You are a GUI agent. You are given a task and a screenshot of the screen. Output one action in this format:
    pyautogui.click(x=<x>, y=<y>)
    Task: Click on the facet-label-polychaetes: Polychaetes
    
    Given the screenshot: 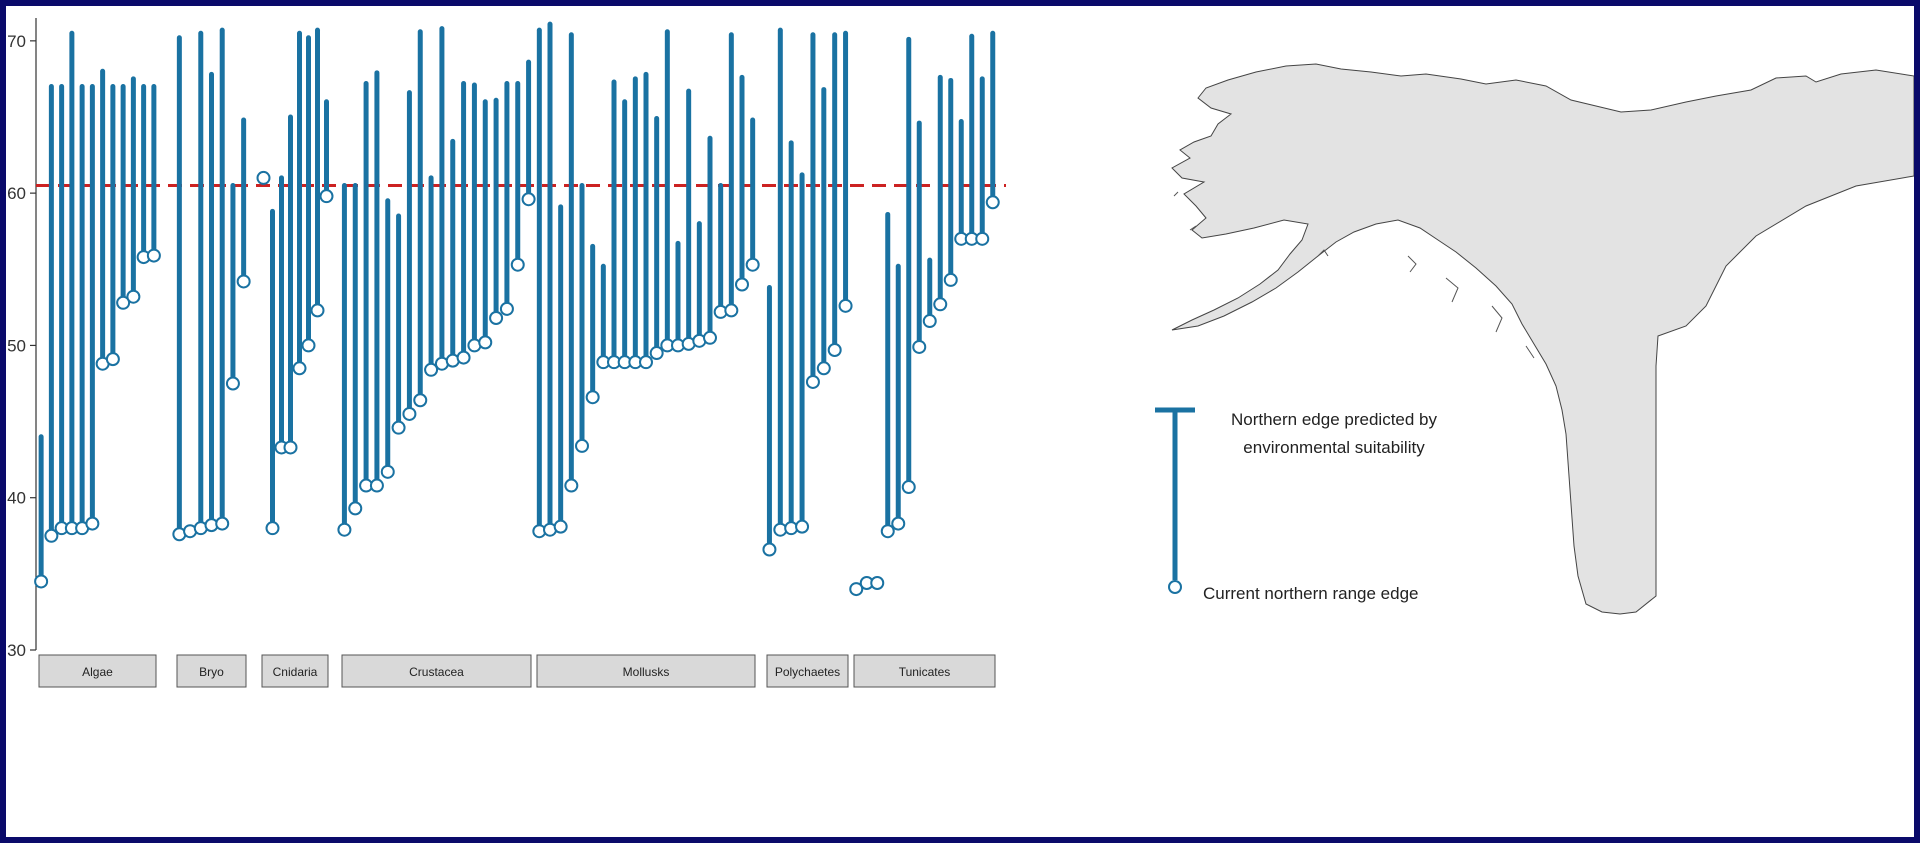 What is the action you would take?
    pyautogui.click(x=807, y=672)
    